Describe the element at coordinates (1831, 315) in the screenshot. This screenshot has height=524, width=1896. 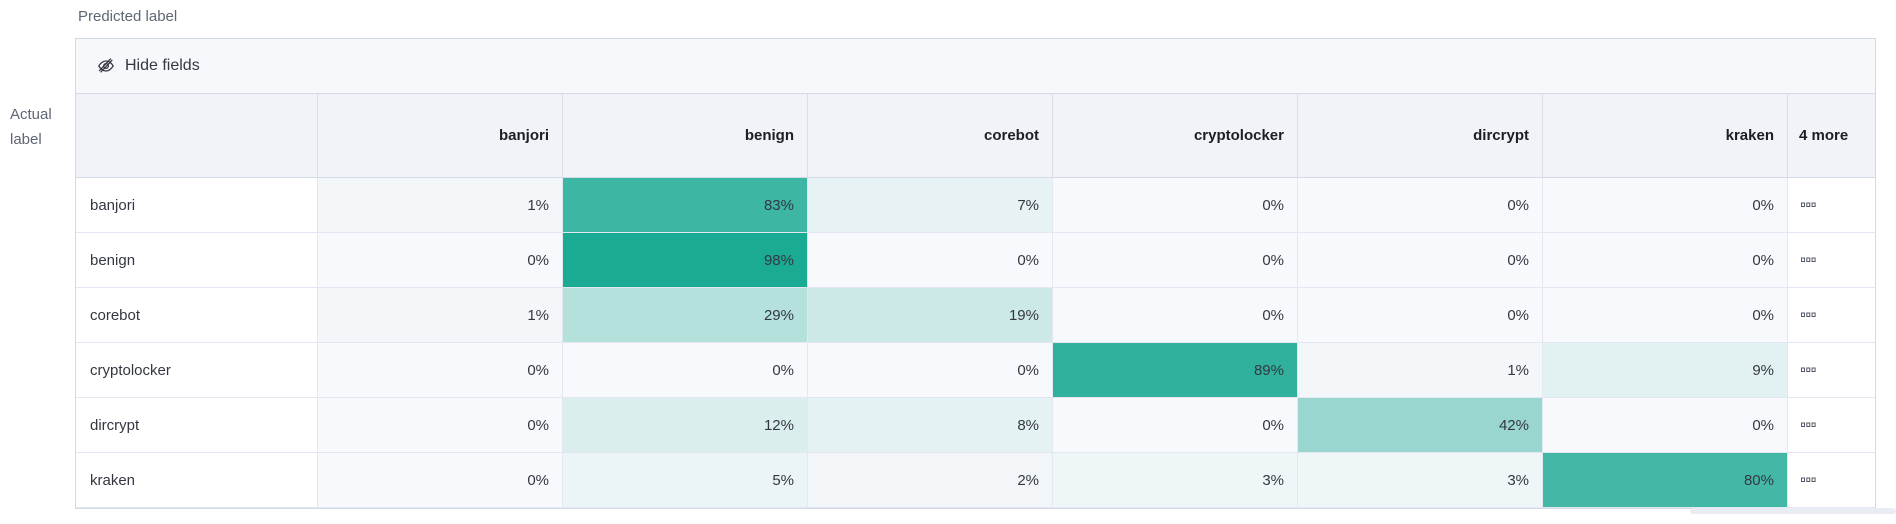
I see `more-cell-corebot` at that location.